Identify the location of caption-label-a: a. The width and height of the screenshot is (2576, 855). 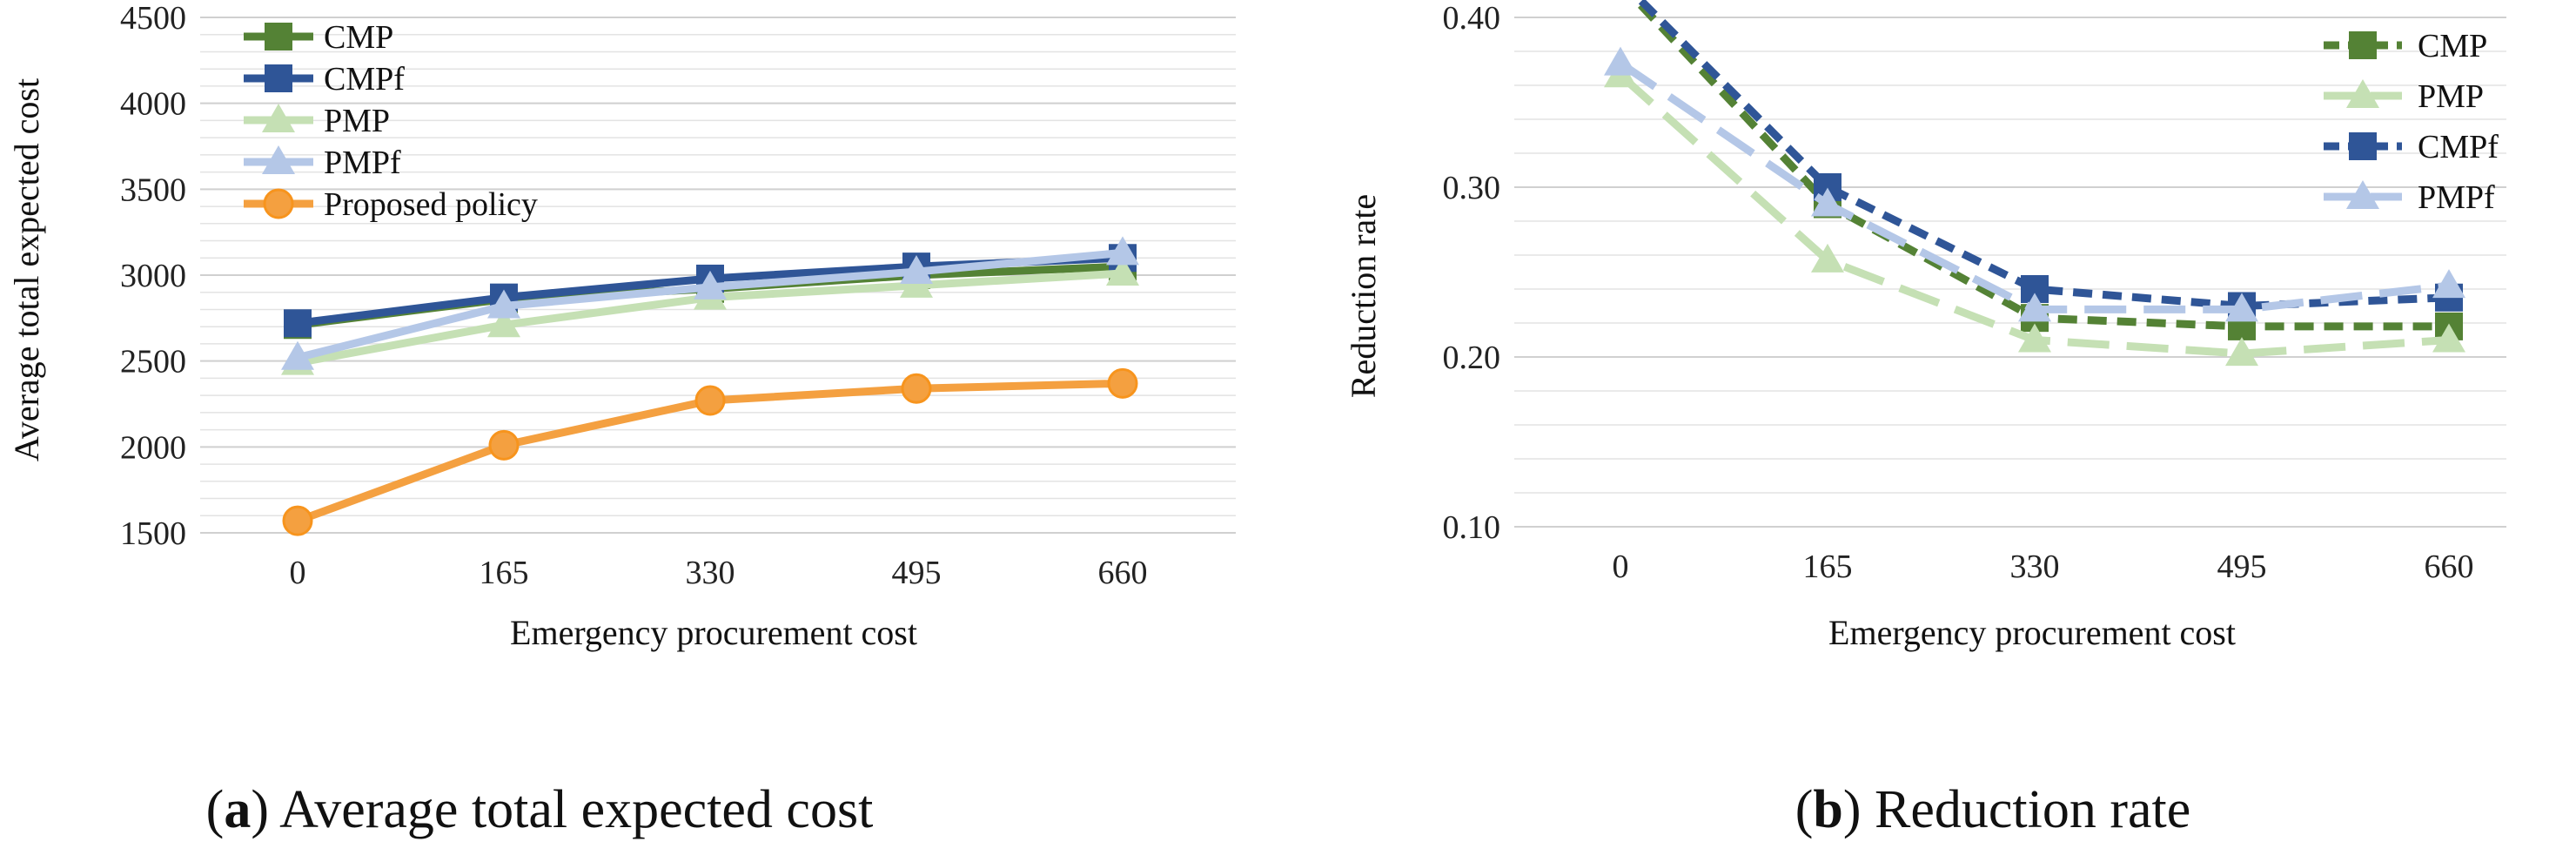
(237, 810).